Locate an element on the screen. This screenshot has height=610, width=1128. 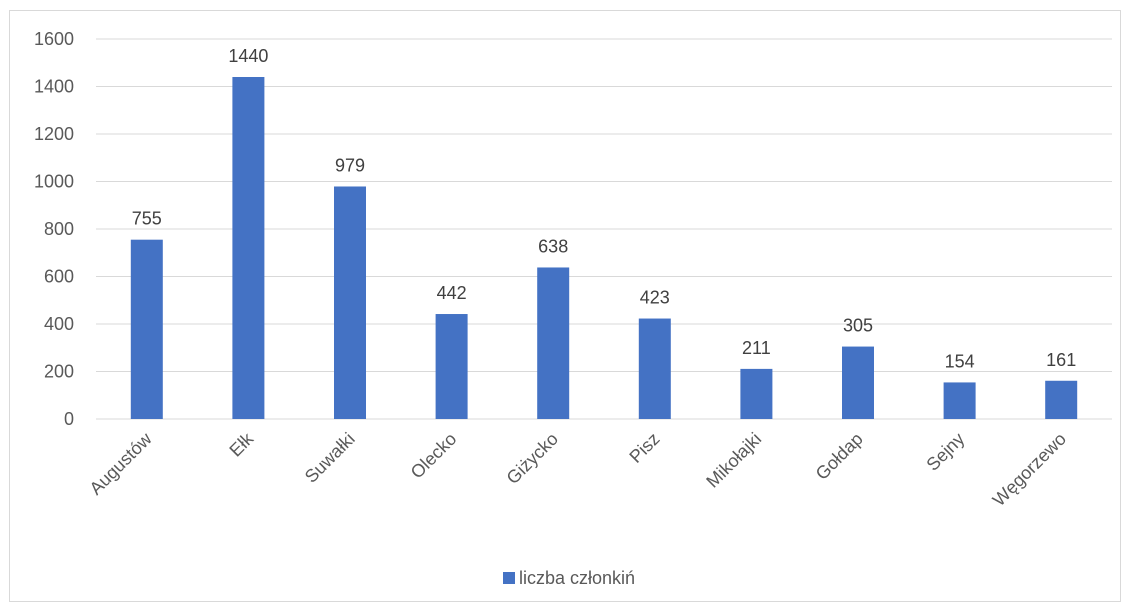
legend: liczba członkiń is located at coordinates (569, 578).